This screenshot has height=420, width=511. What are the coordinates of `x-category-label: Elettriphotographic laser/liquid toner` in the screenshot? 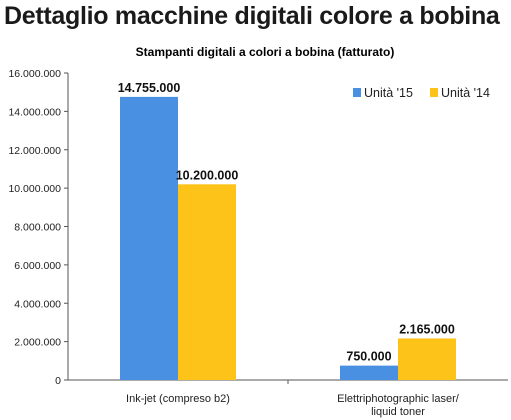 It's located at (398, 405).